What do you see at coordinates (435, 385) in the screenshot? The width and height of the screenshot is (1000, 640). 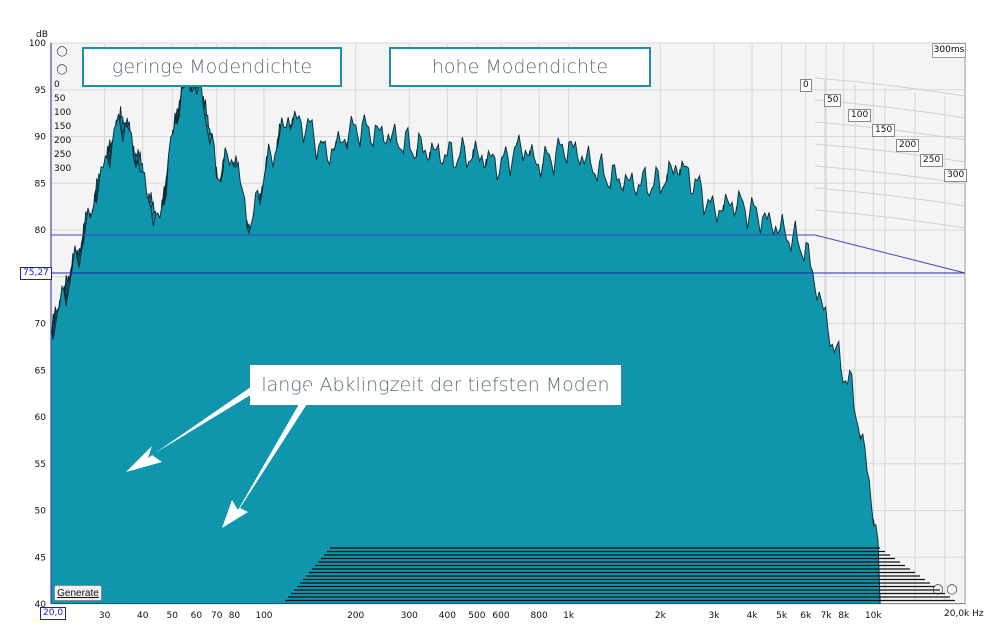 I see `long-decay-annotation: lange Abklingzeit der tiefsten Moden` at bounding box center [435, 385].